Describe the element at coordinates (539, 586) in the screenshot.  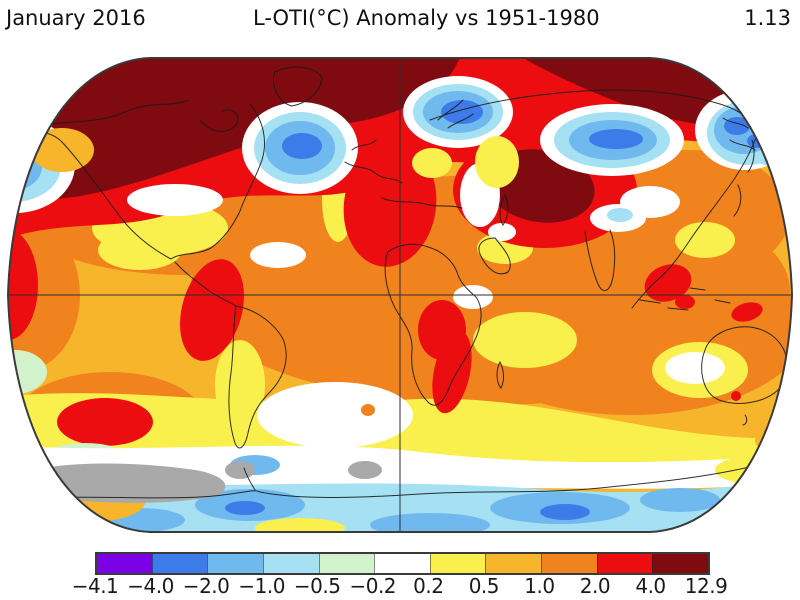
I see `colorbar-tick-label: 1.0` at that location.